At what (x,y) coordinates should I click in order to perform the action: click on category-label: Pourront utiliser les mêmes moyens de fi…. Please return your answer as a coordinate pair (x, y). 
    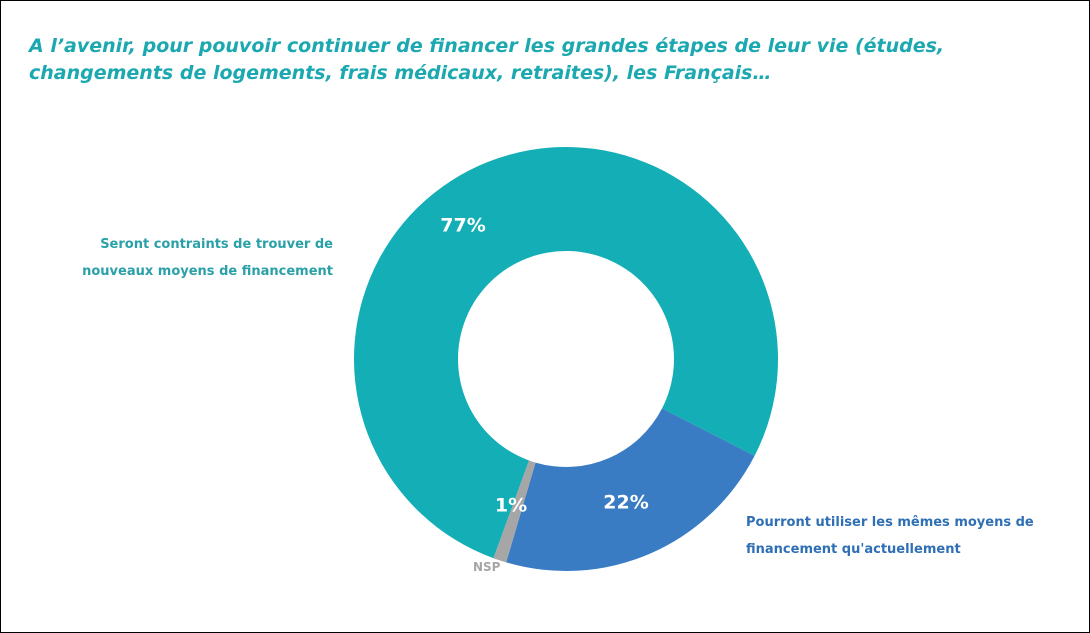
    Looking at the image, I should click on (890, 536).